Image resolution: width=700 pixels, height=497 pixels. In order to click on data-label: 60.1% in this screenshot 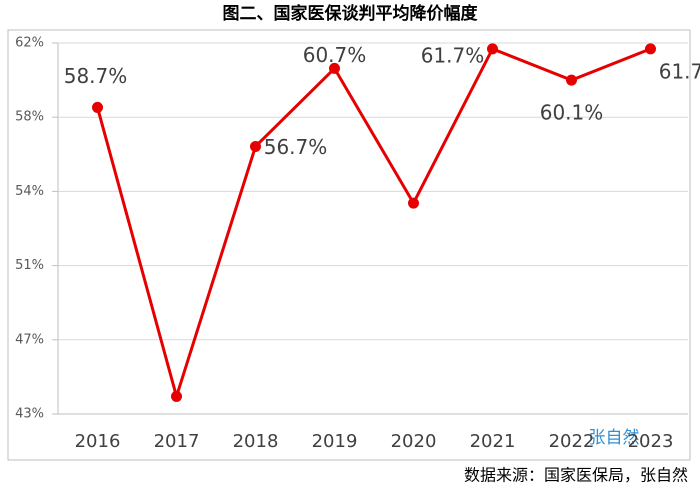, I will do `click(572, 113)`.